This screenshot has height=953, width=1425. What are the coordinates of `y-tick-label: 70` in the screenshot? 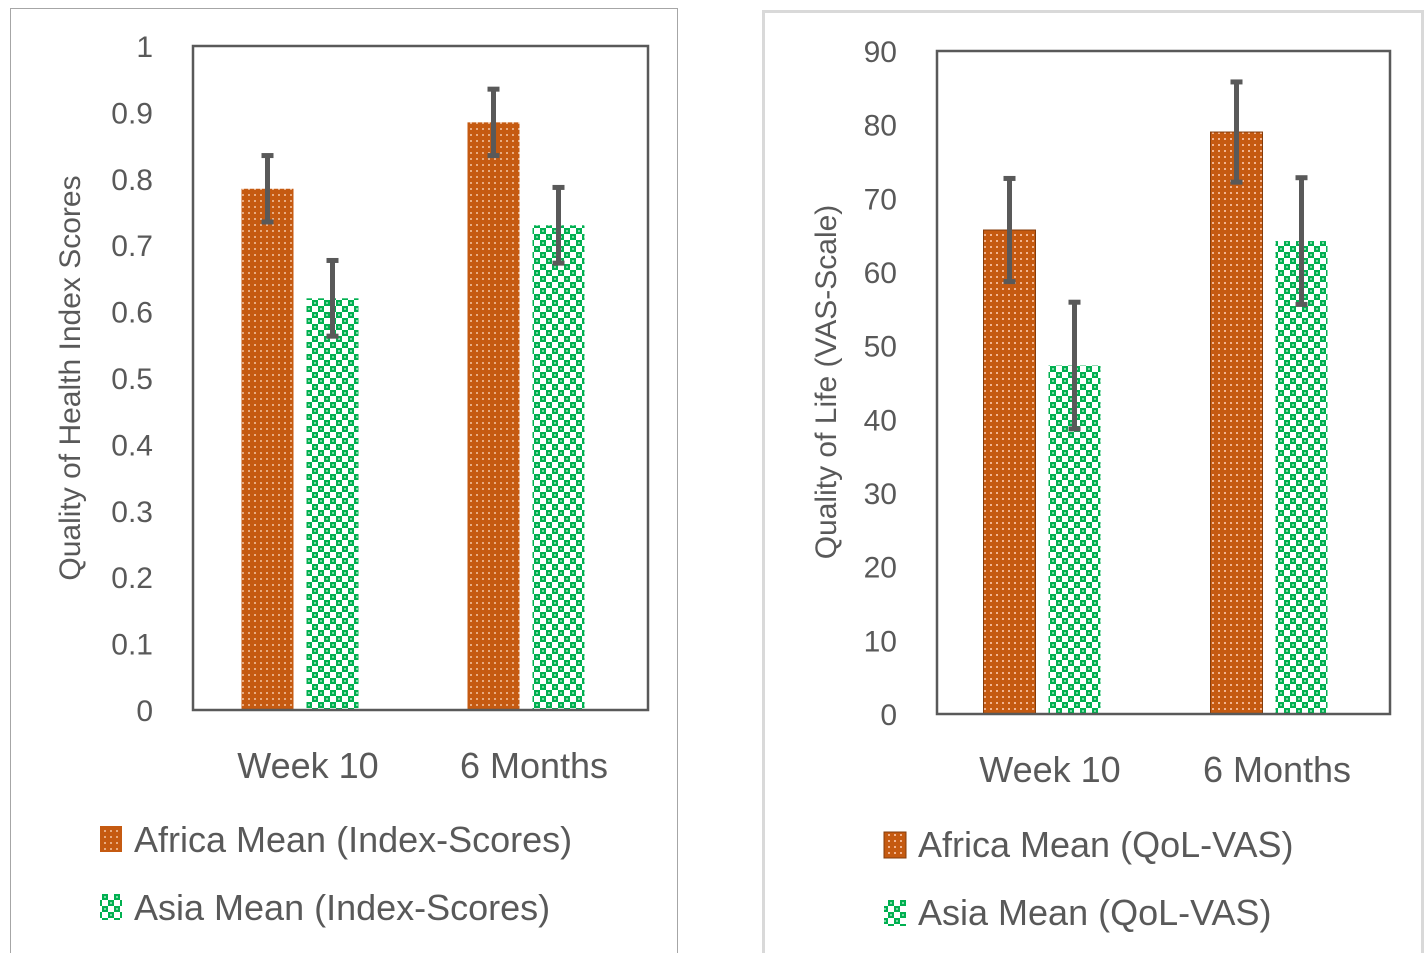 It's located at (880, 199).